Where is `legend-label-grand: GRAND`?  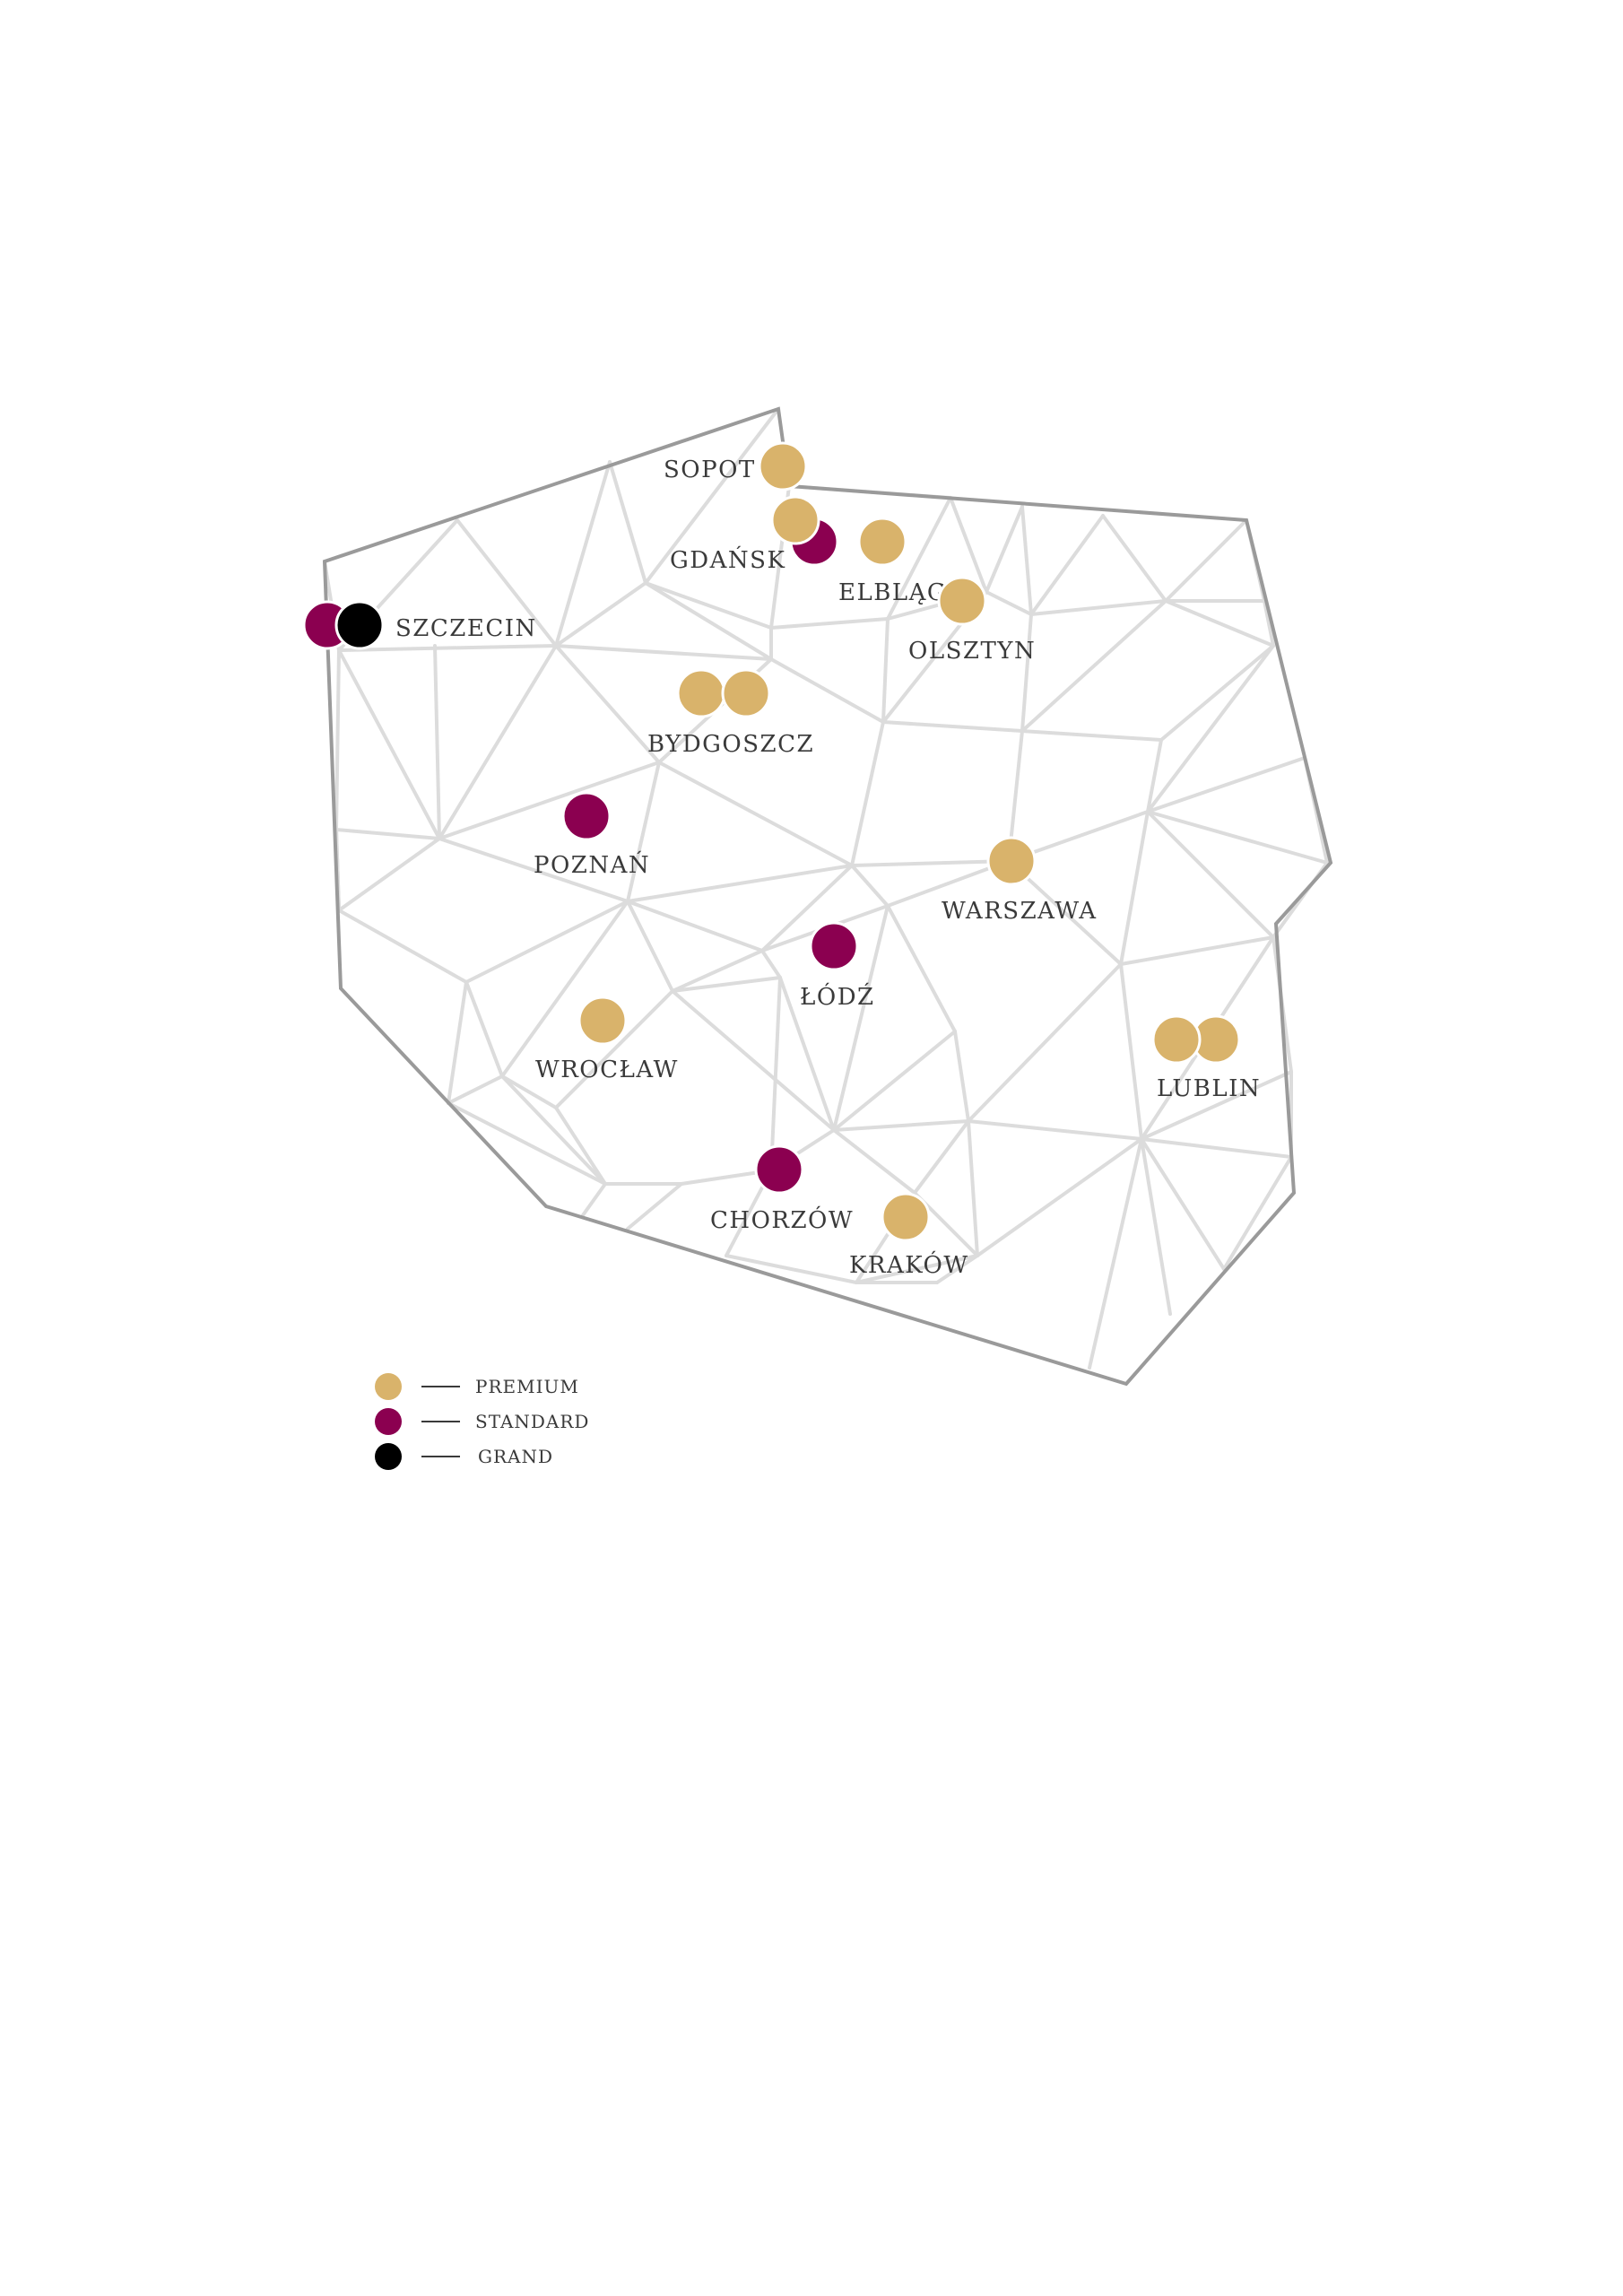
legend-label-grand: GRAND is located at coordinates (515, 1456).